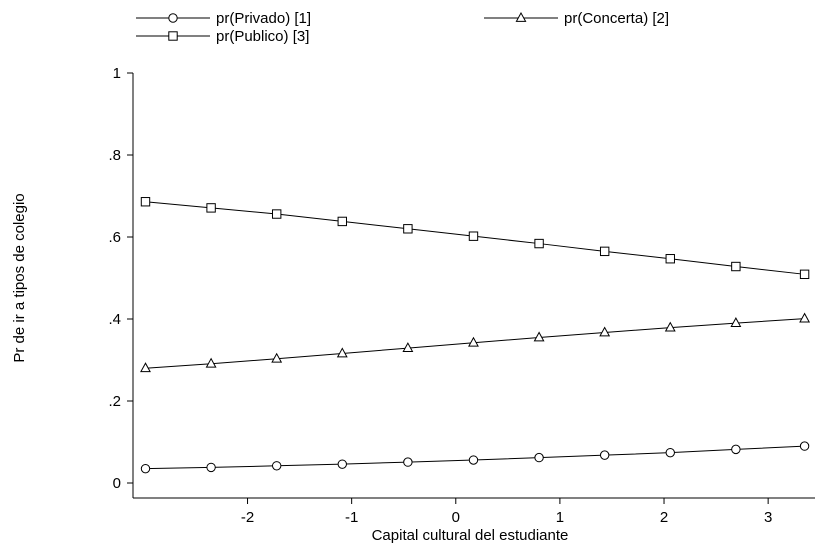 This screenshot has width=820, height=546. I want to click on series-circle, so click(475, 457).